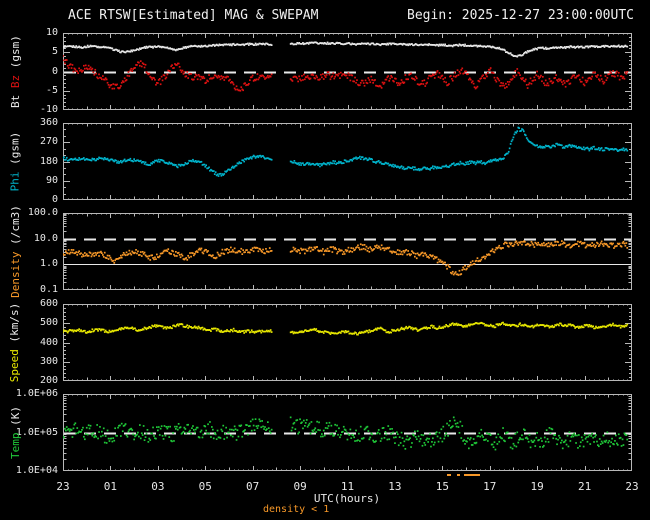 This screenshot has height=520, width=650. I want to click on x-tick-label: 09, so click(300, 486).